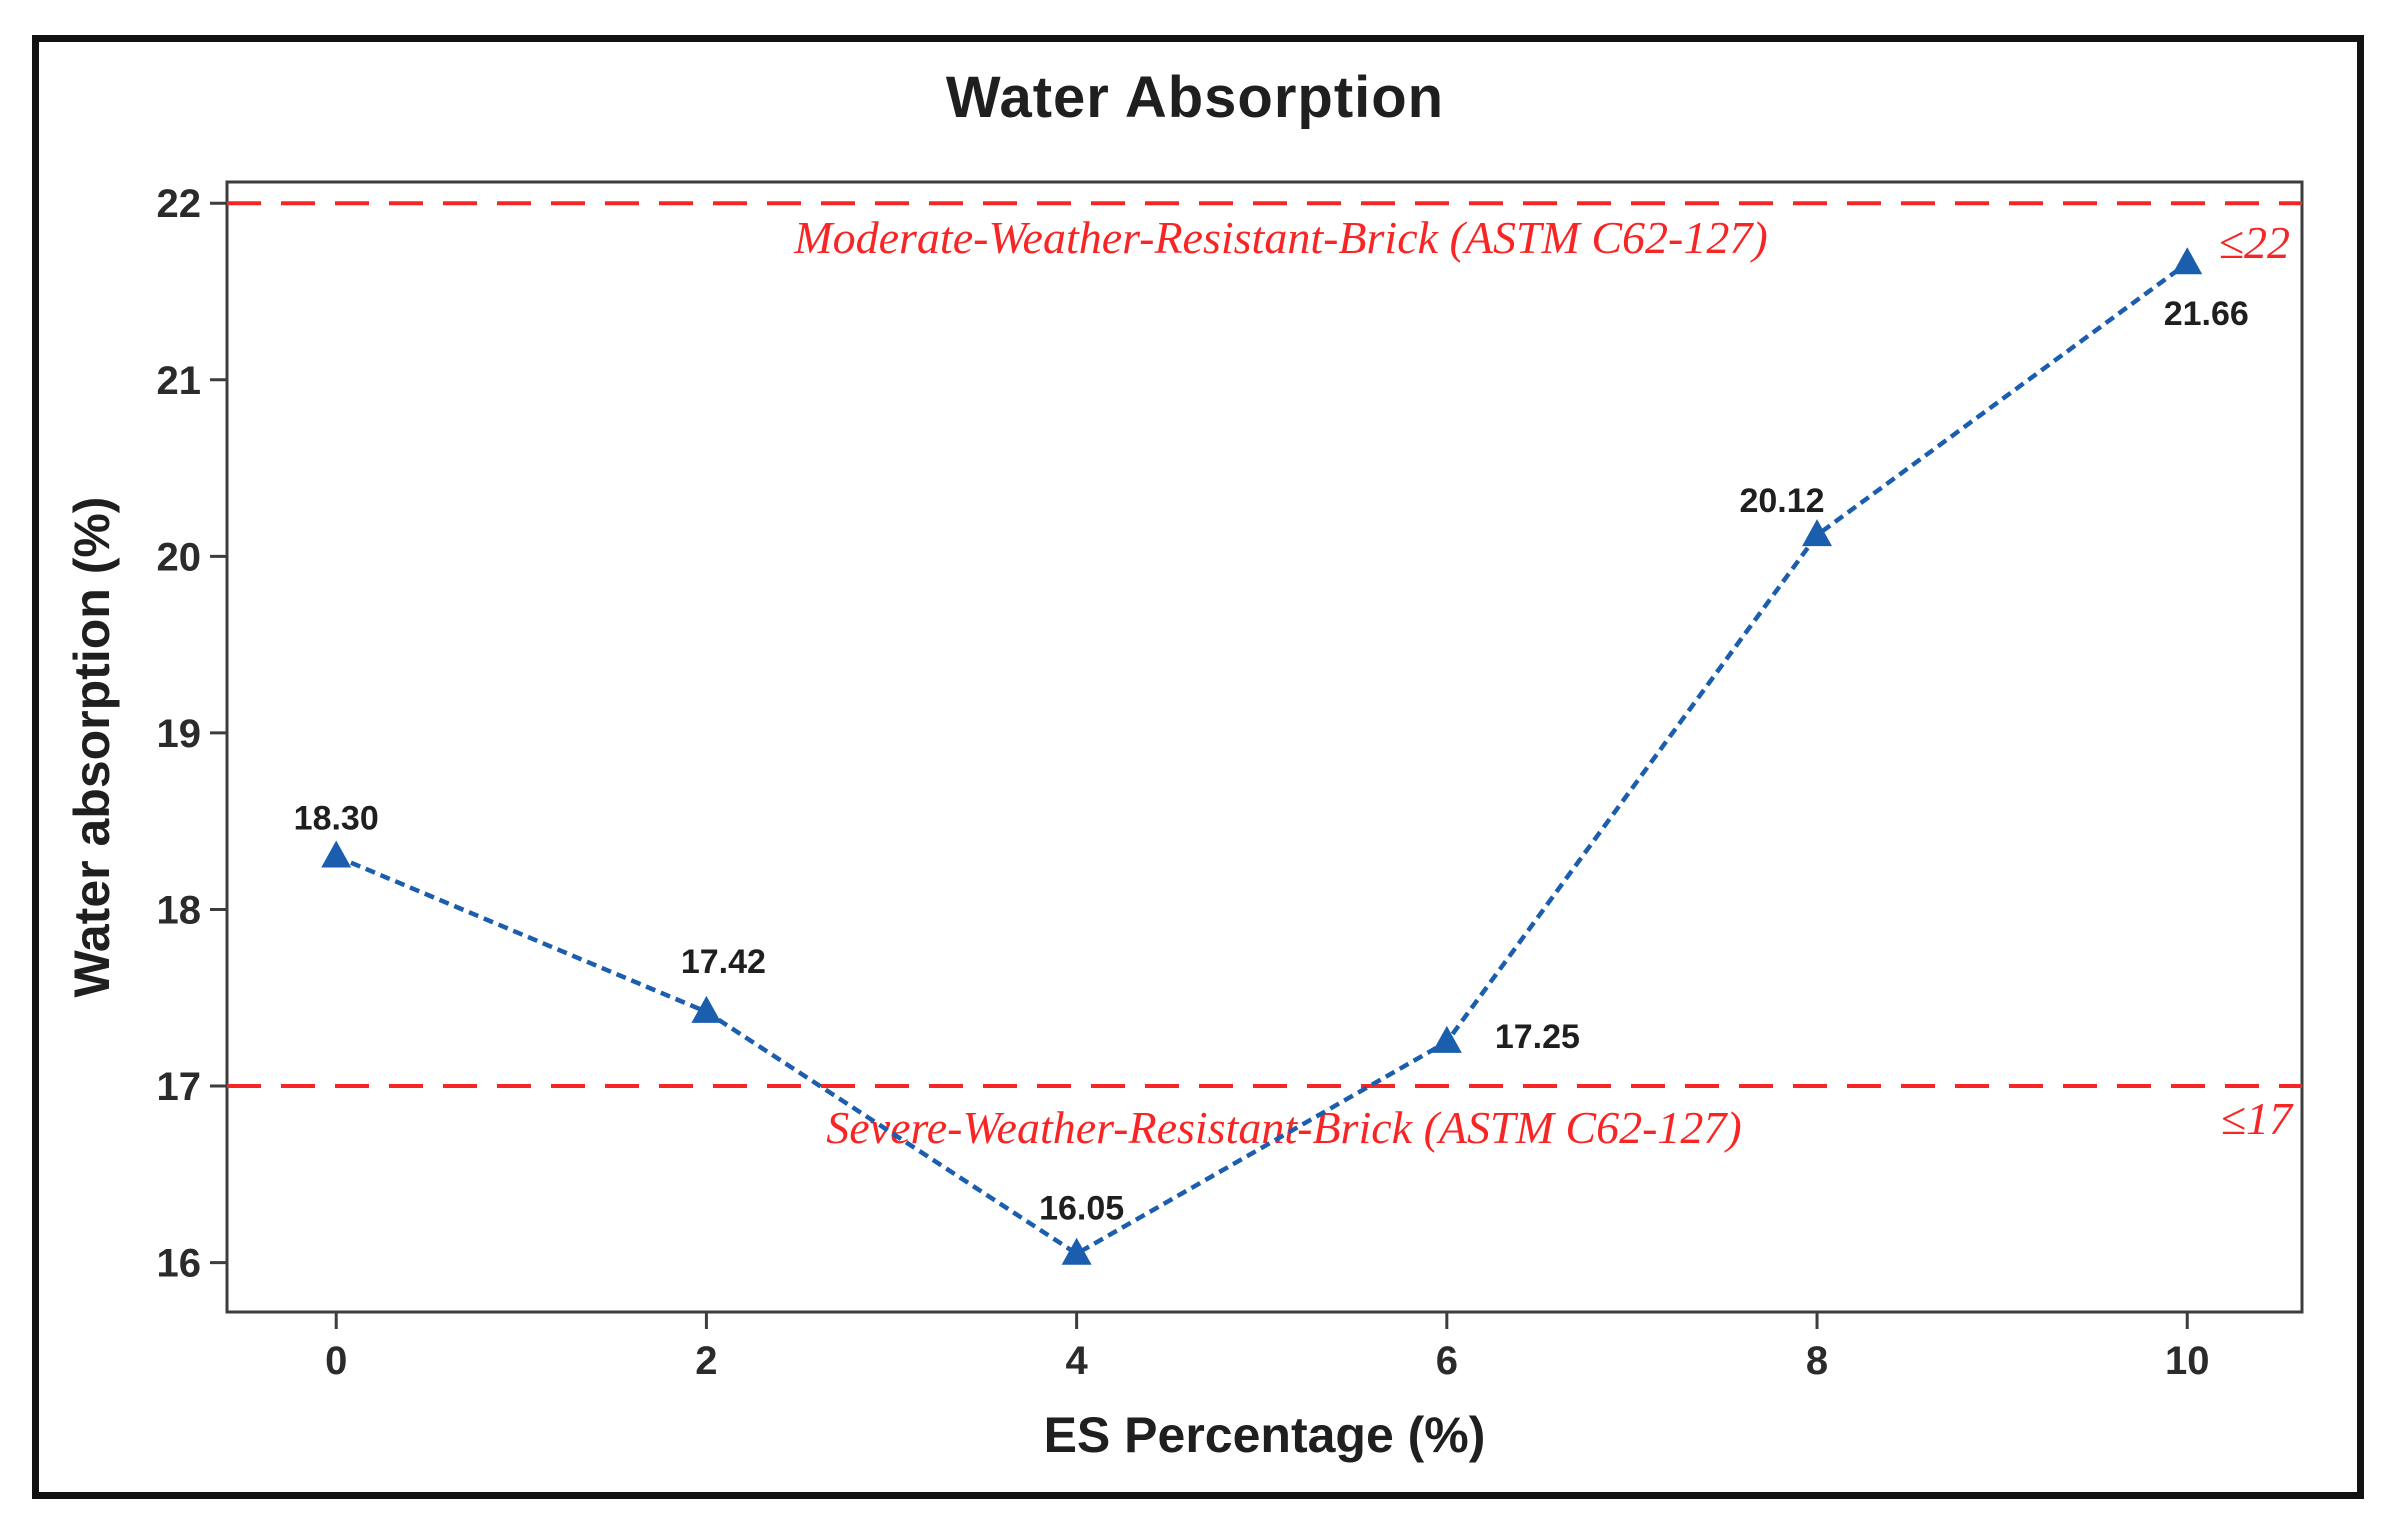 The height and width of the screenshot is (1535, 2390). I want to click on y-tick-label: 16, so click(179, 1264).